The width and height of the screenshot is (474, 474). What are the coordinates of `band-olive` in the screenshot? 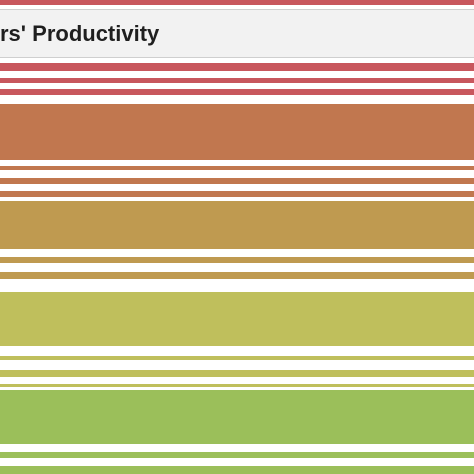 It's located at (237, 319).